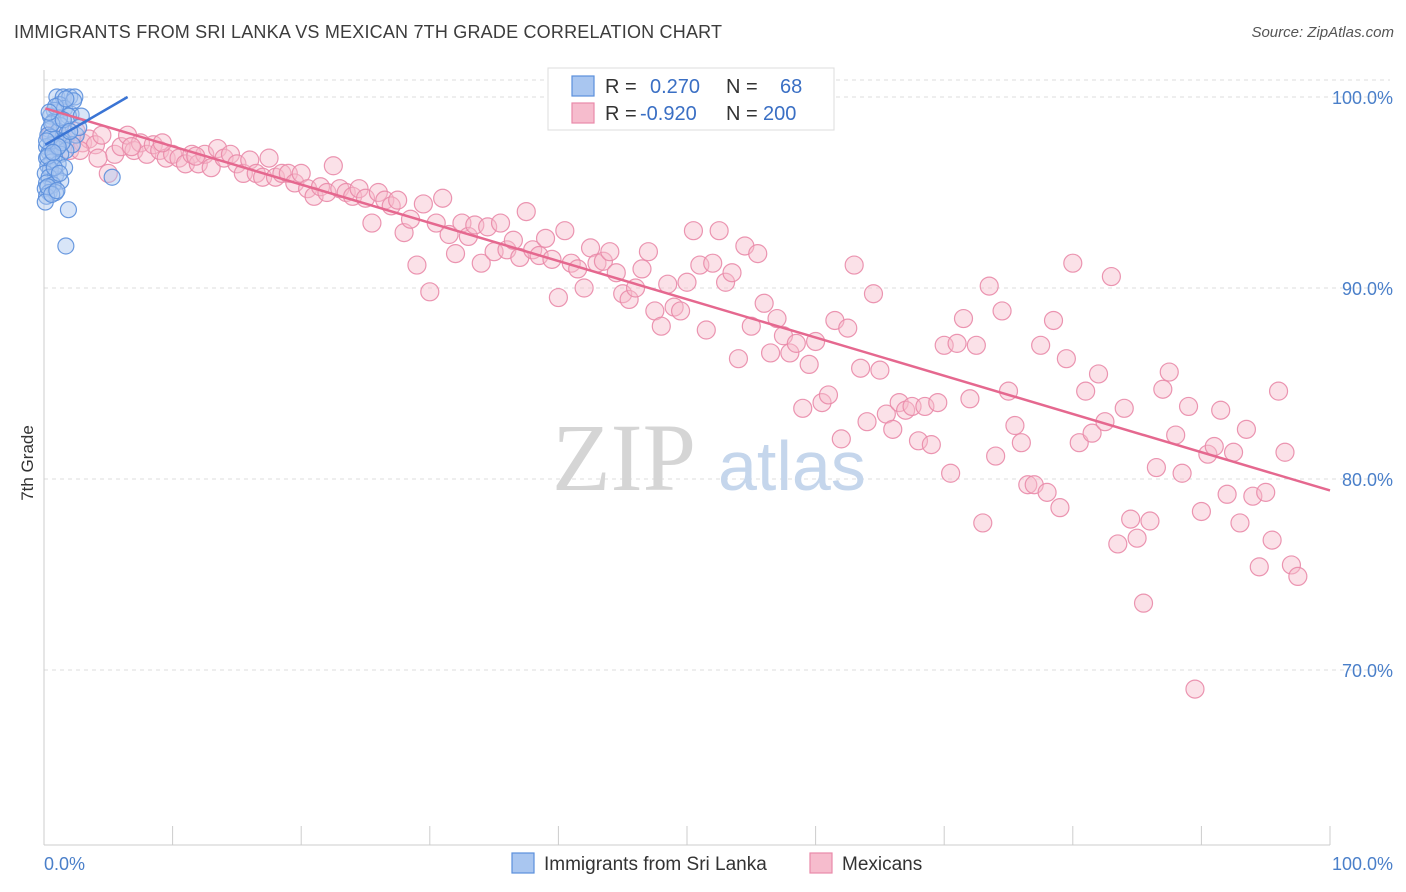  What do you see at coordinates (709, 457) in the screenshot?
I see `watermark: ZIP atlas` at bounding box center [709, 457].